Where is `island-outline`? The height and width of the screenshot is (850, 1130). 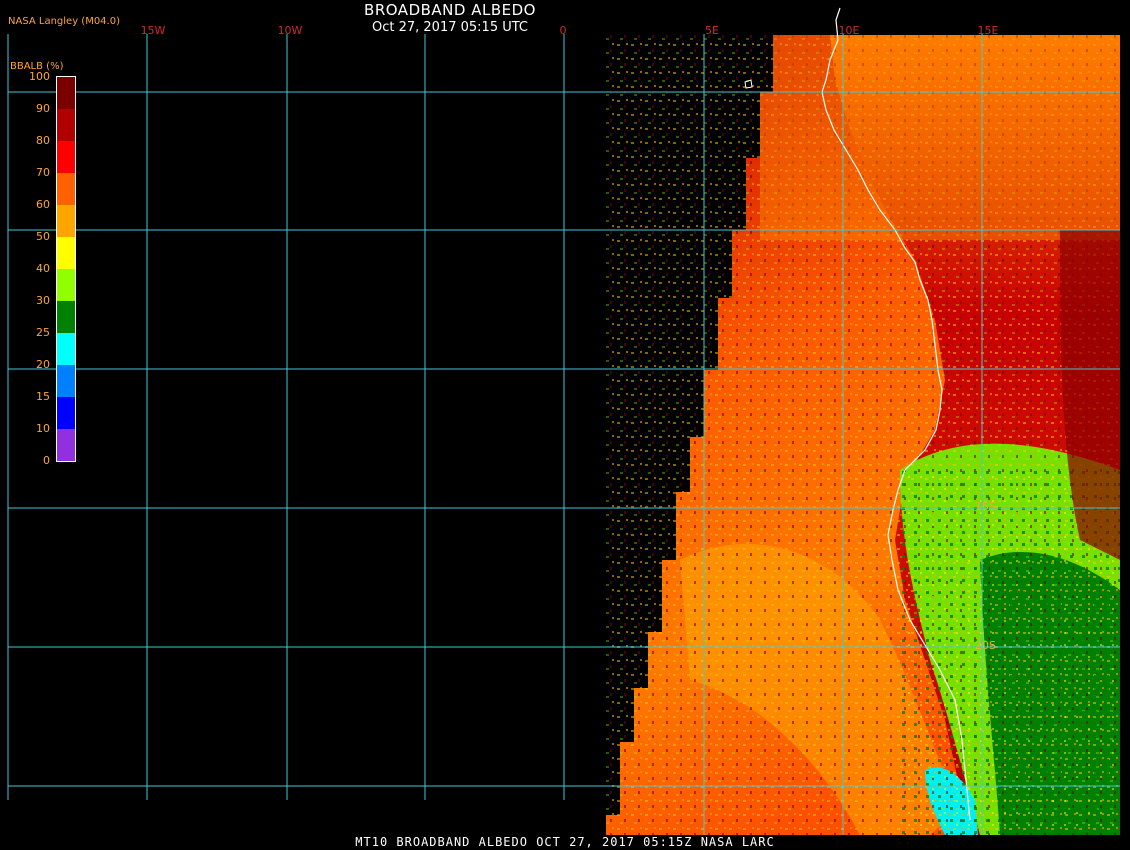
island-outline is located at coordinates (748, 84).